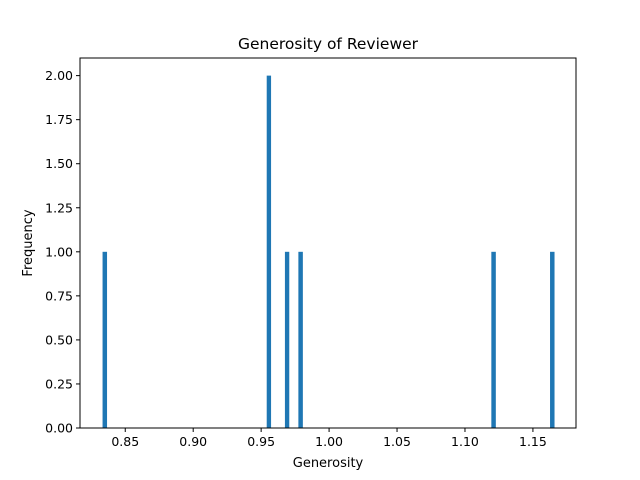 The width and height of the screenshot is (640, 480). What do you see at coordinates (533, 441) in the screenshot?
I see `x-tick-label-6: 1.15` at bounding box center [533, 441].